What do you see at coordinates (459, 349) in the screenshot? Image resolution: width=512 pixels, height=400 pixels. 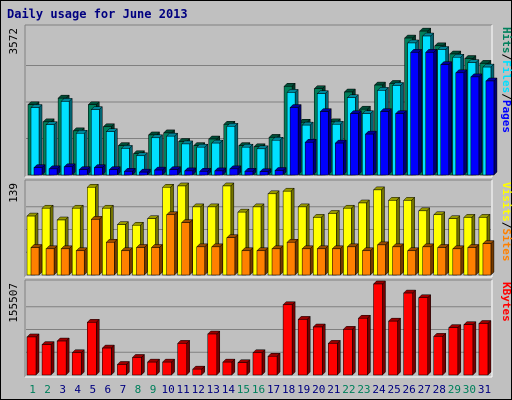 I see `bar-kbytes-day-29-side` at bounding box center [459, 349].